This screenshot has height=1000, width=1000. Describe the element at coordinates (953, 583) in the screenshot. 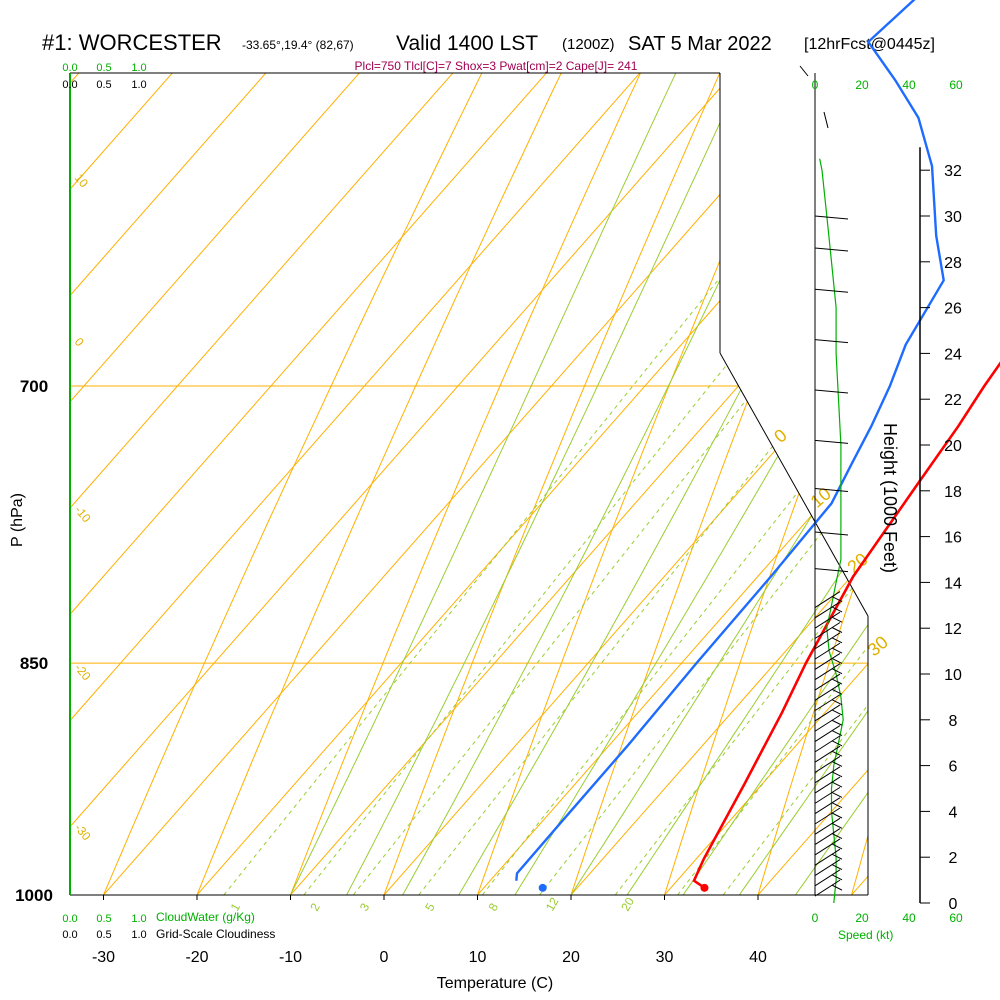

I see `height-axis-tick-label: 14` at that location.